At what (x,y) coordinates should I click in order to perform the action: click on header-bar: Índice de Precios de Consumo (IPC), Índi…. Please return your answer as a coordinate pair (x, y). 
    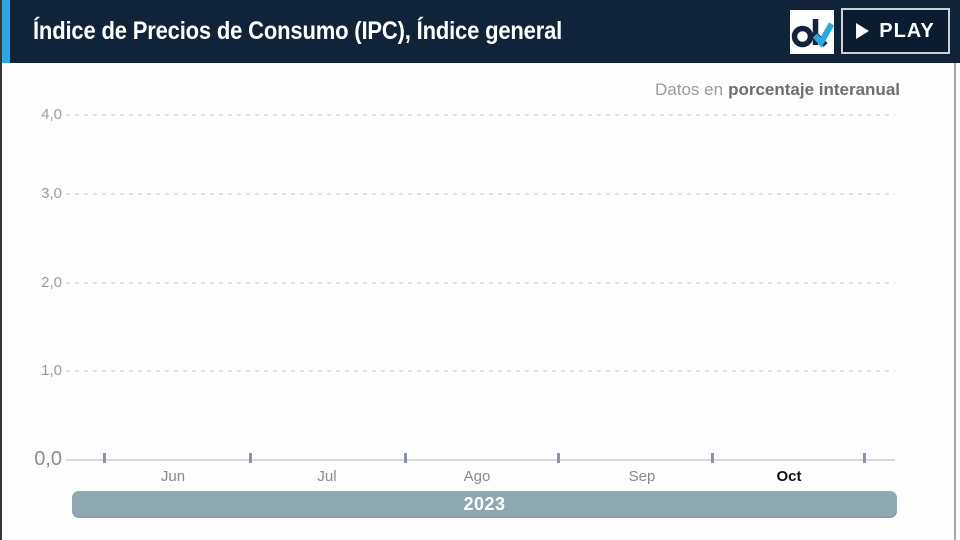
    Looking at the image, I should click on (480, 31).